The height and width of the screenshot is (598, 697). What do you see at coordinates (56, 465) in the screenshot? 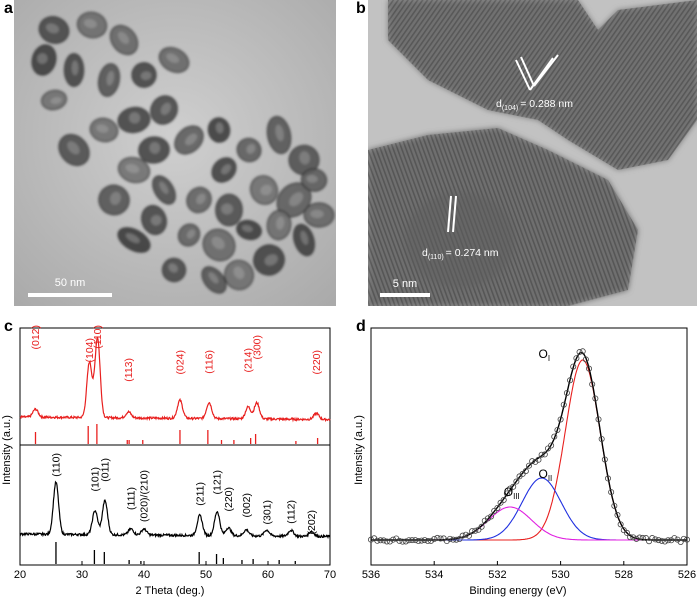
I see `xrd-peak-label: (110)` at bounding box center [56, 465].